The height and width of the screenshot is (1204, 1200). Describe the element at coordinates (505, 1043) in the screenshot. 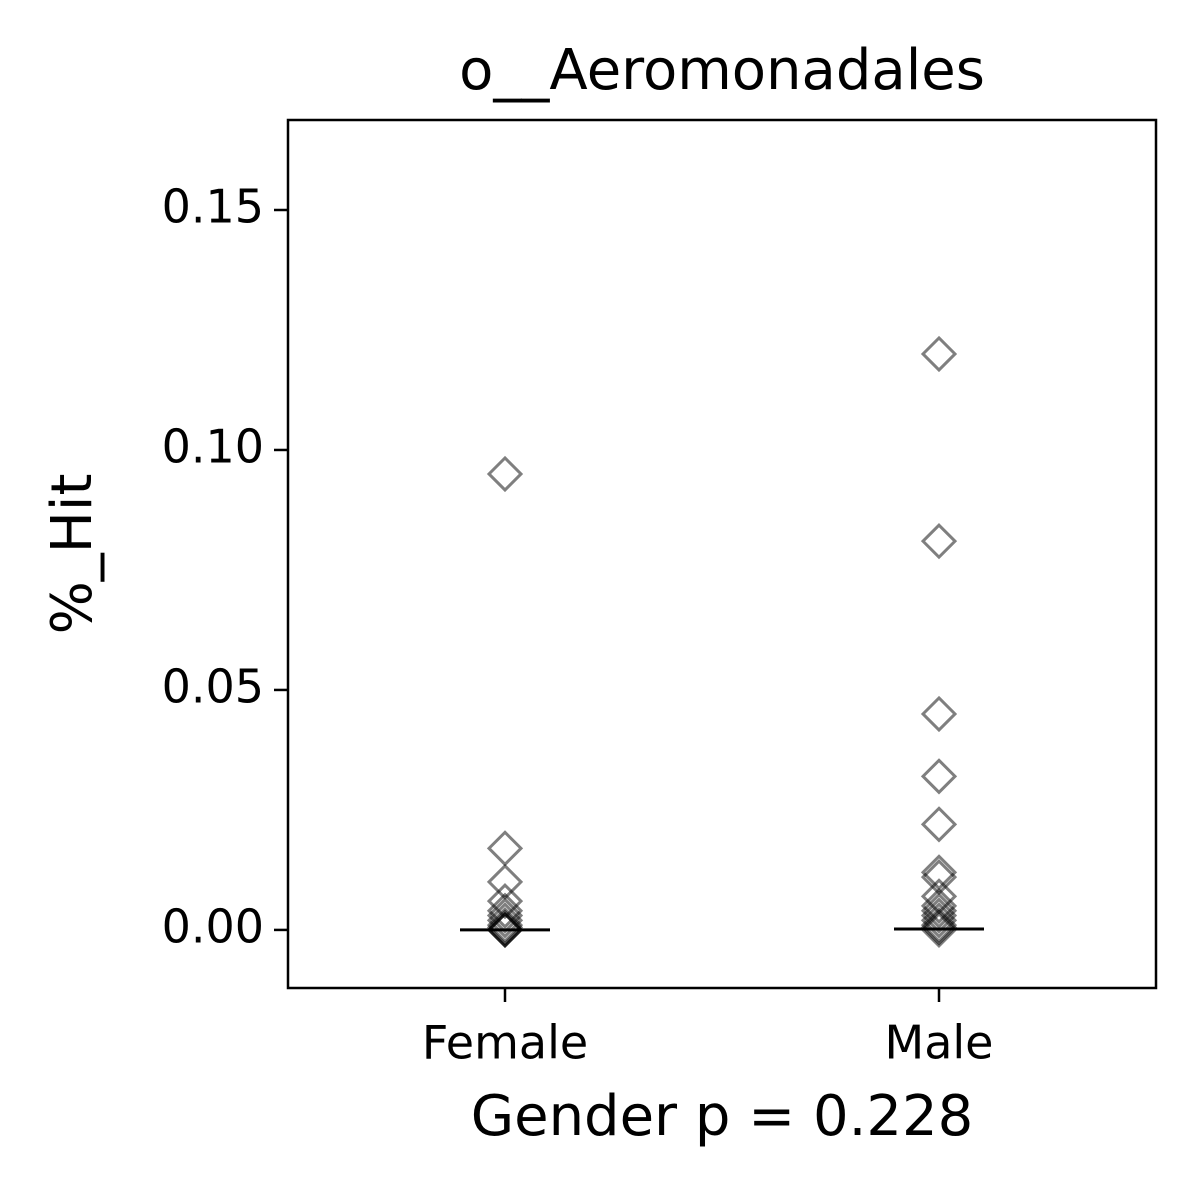

I see `x-tick-label: Female` at that location.